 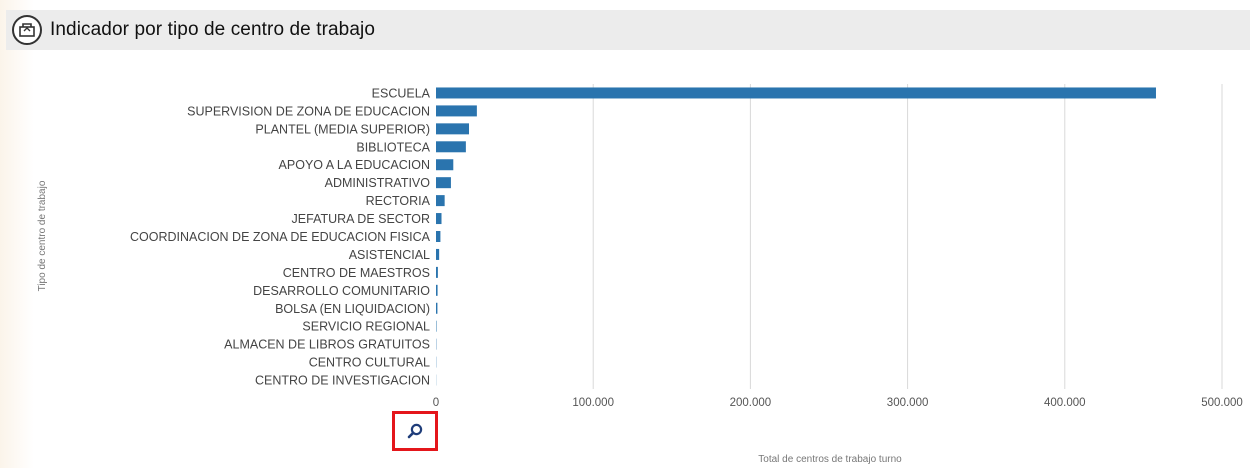 I want to click on x-axis-title: Total de centros de trabajo turno, so click(x=830, y=459).